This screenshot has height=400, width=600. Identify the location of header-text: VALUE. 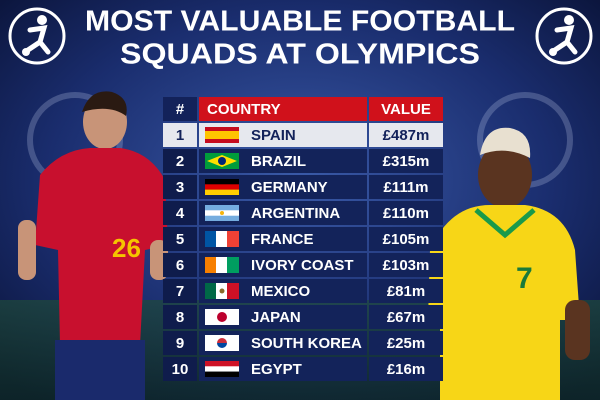
(406, 109).